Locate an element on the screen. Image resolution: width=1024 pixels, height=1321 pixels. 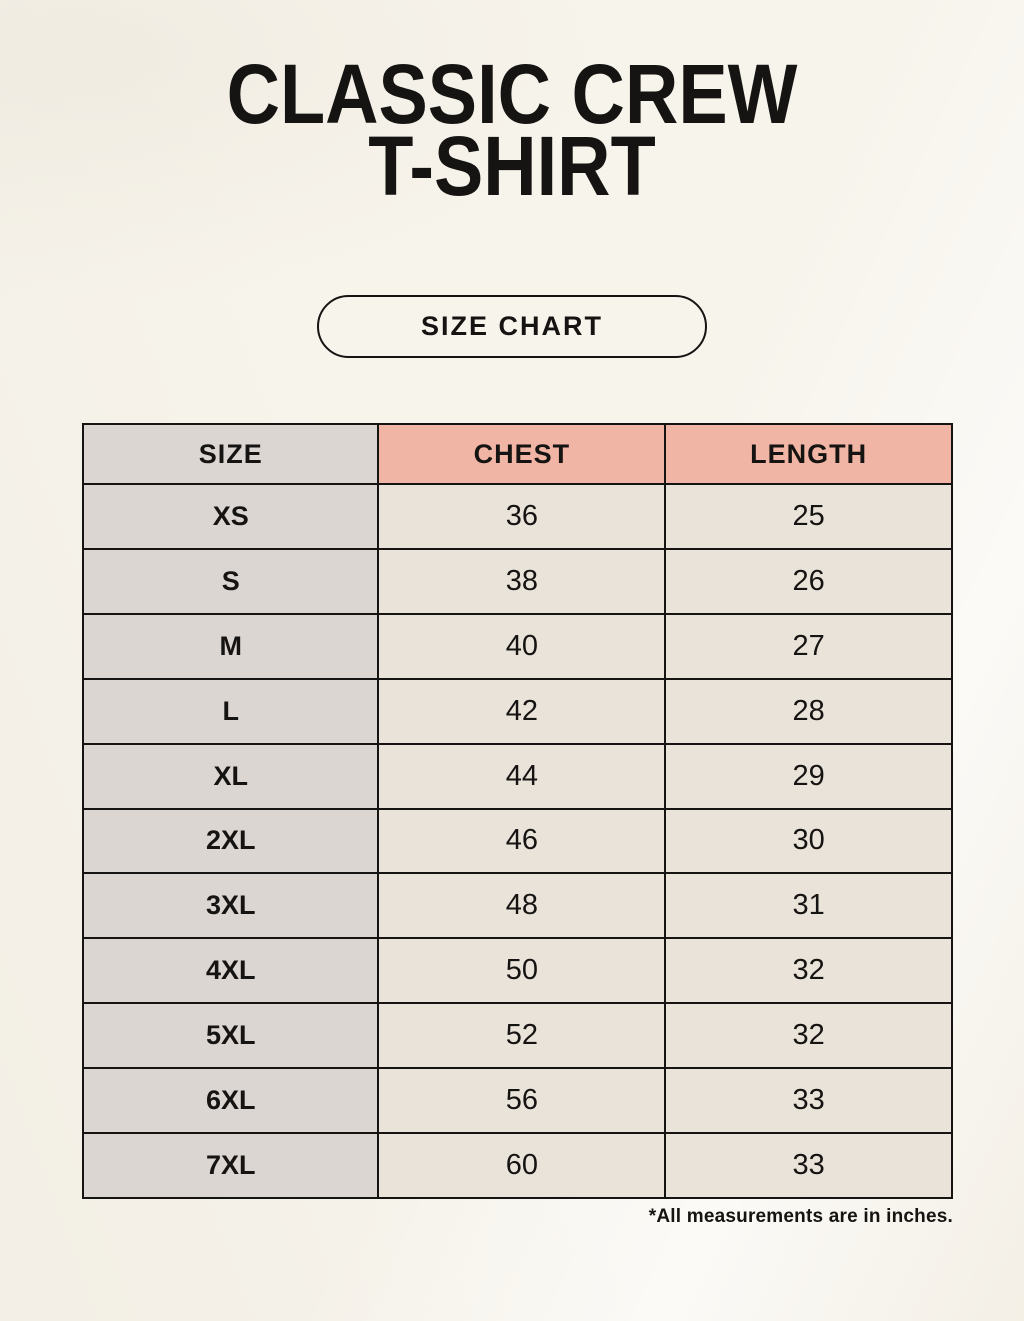
chest-cell: 42 is located at coordinates (522, 711).